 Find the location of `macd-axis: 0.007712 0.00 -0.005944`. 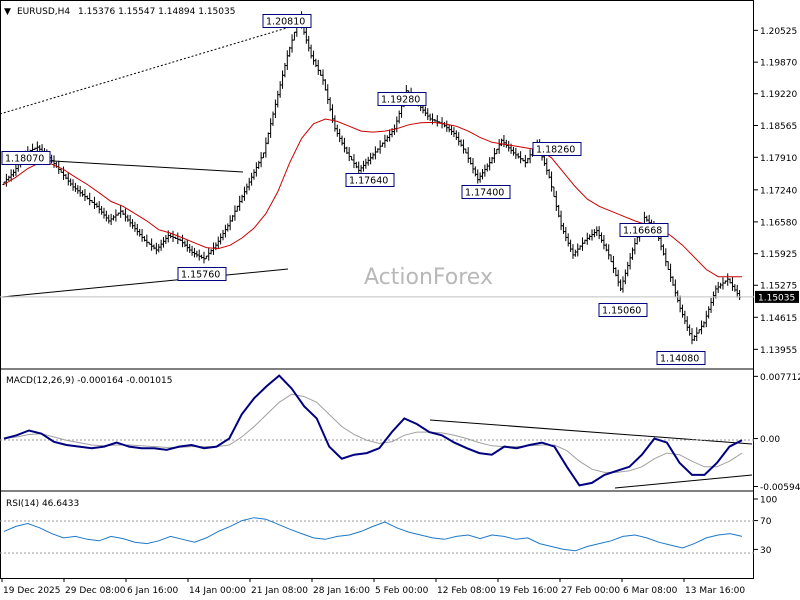

macd-axis: 0.007712 0.00 -0.005944 is located at coordinates (777, 433).